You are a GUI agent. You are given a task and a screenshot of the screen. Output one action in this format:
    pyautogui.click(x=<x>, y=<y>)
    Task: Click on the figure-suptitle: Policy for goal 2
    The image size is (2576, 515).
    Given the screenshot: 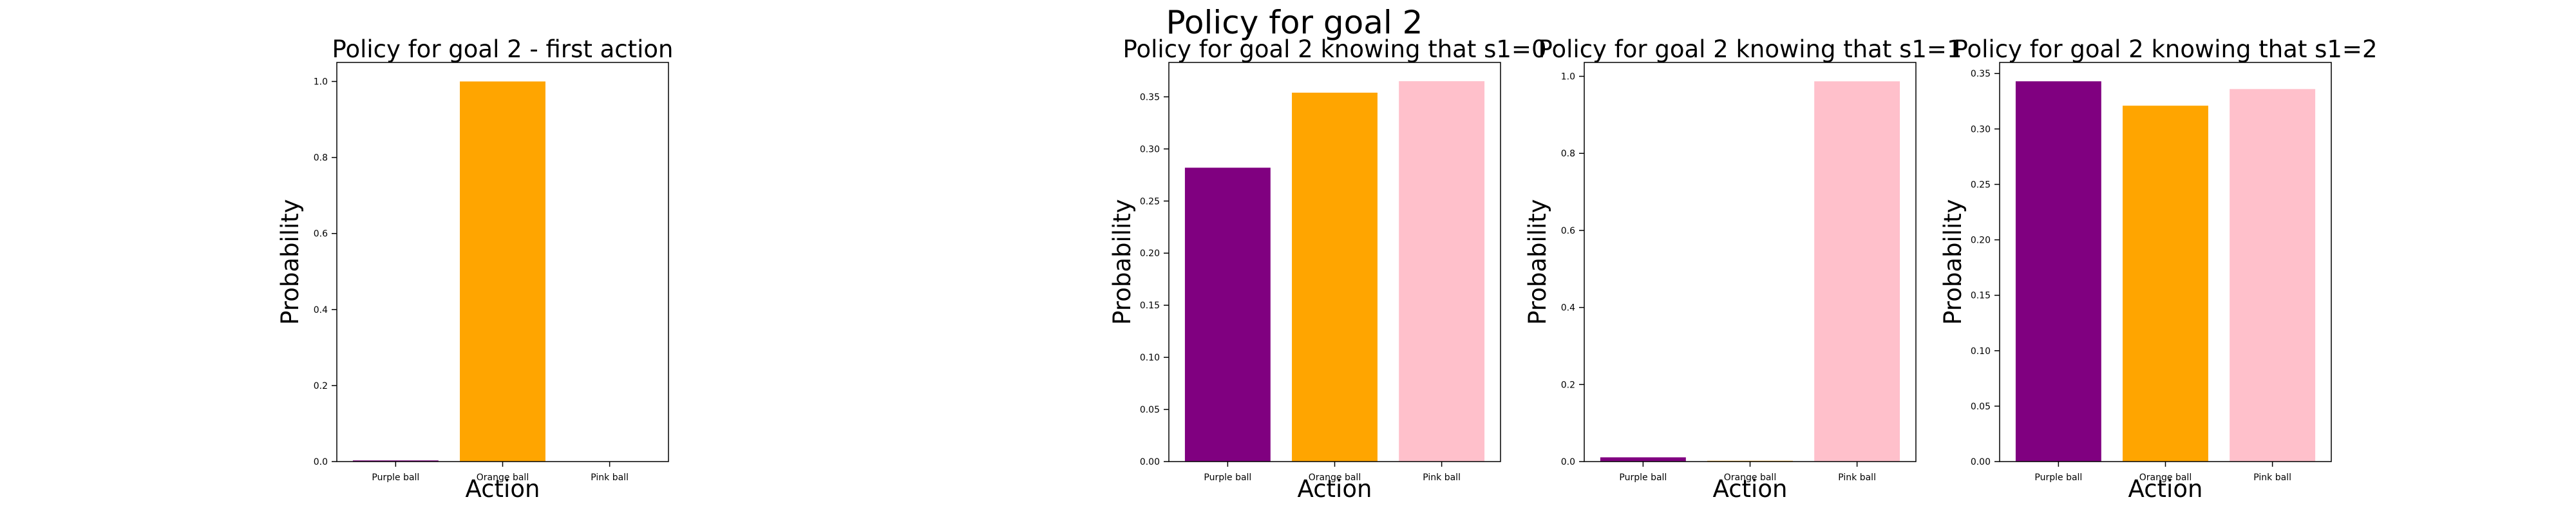 What is the action you would take?
    pyautogui.click(x=1294, y=22)
    